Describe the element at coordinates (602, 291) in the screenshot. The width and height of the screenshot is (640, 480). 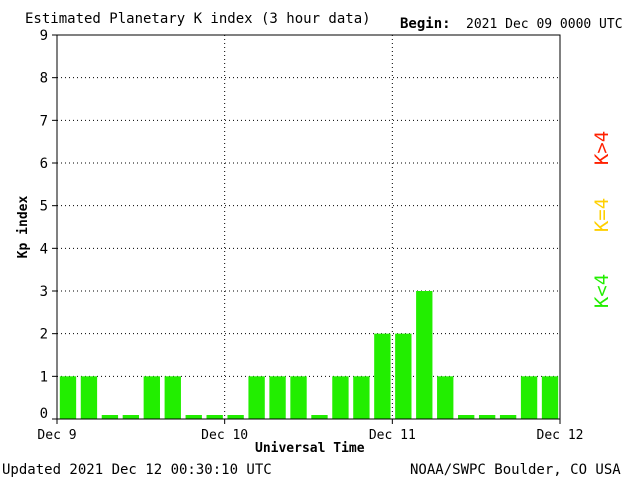
I see `legend-k-less-4: K<4` at that location.